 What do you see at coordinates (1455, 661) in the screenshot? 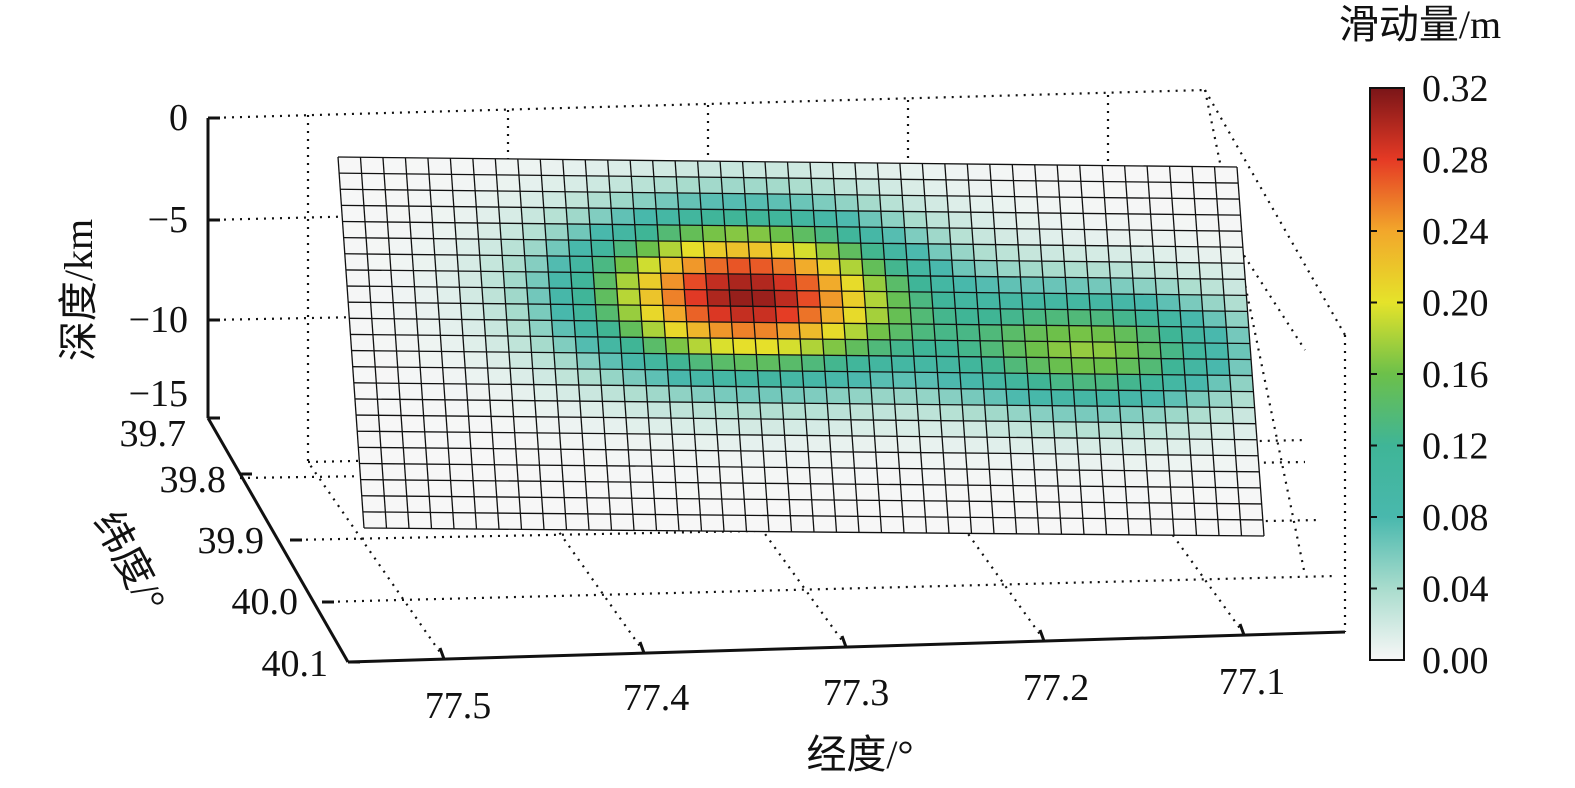
I see `colorbar-tick-label: 0.00` at bounding box center [1455, 661].